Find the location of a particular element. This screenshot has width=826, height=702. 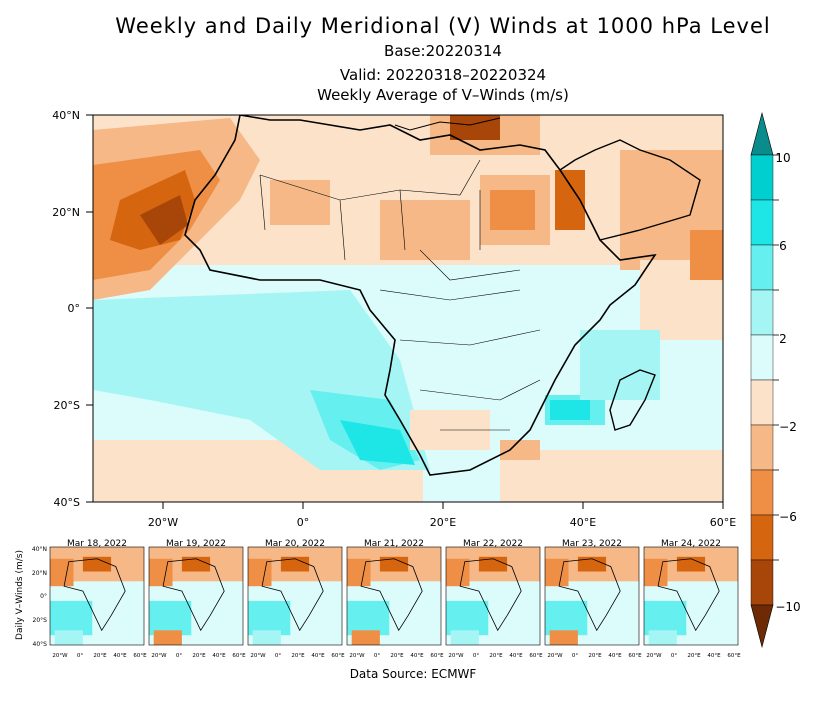

daily-panel-date: Mar 21, 2022 is located at coordinates (394, 544).